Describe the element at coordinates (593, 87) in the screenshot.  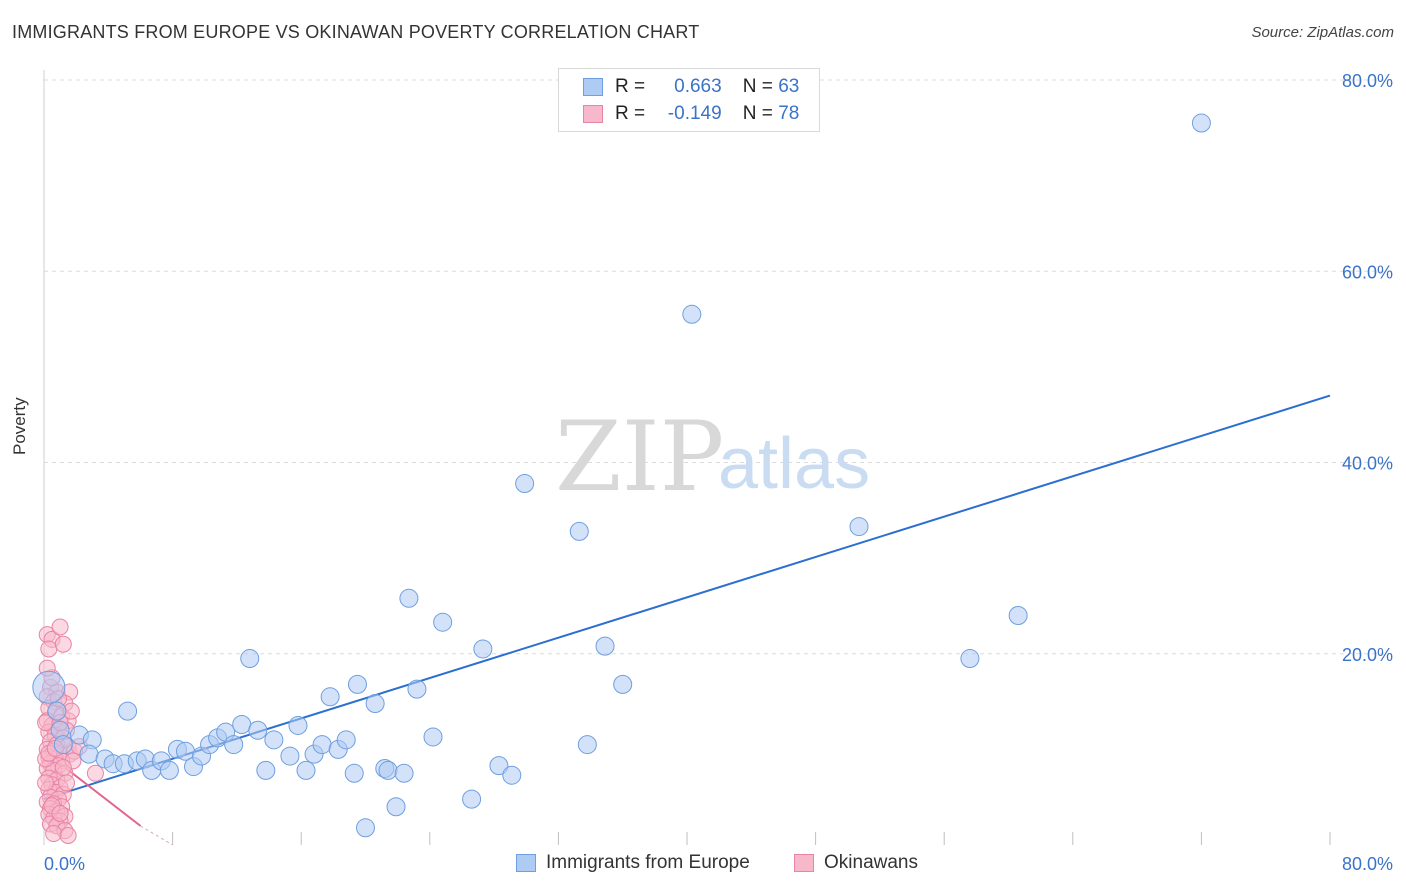
I see `legend-swatch-blue` at that location.